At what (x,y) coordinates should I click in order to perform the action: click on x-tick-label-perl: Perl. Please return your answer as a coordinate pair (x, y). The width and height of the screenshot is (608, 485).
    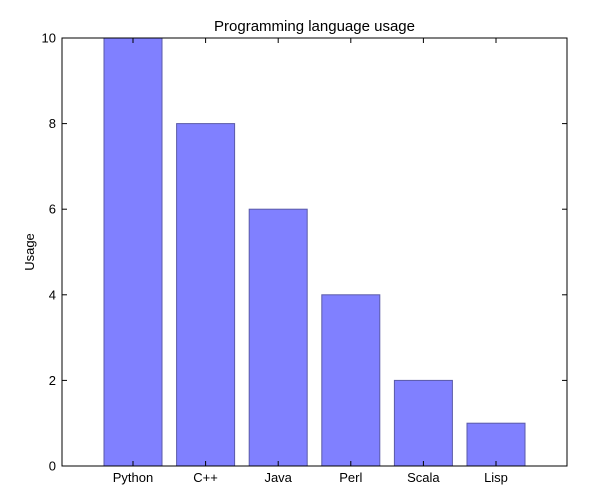
    Looking at the image, I should click on (350, 477).